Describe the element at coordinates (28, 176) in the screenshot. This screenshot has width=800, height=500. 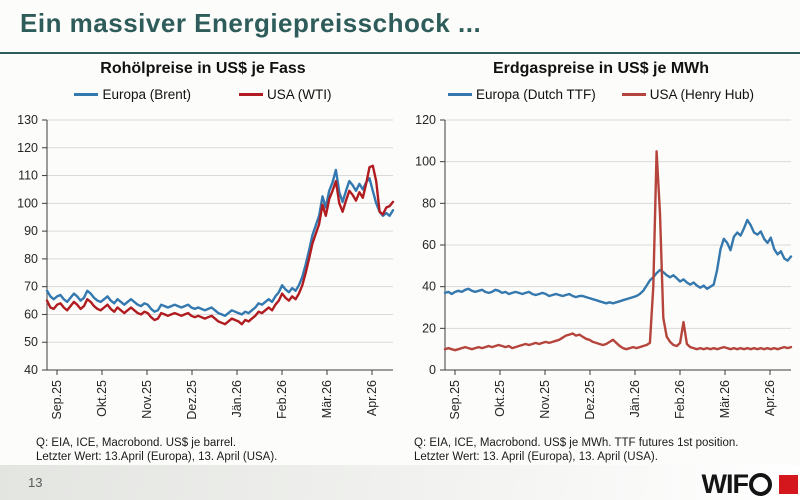
I see `svg-text: 110` at that location.